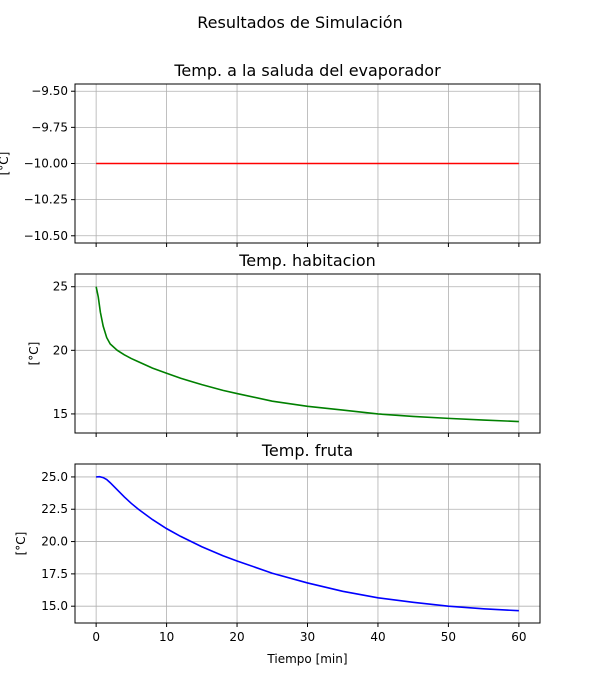 The height and width of the screenshot is (700, 600). Describe the element at coordinates (49, 91) in the screenshot. I see `y-tick-label: −9.50` at that location.